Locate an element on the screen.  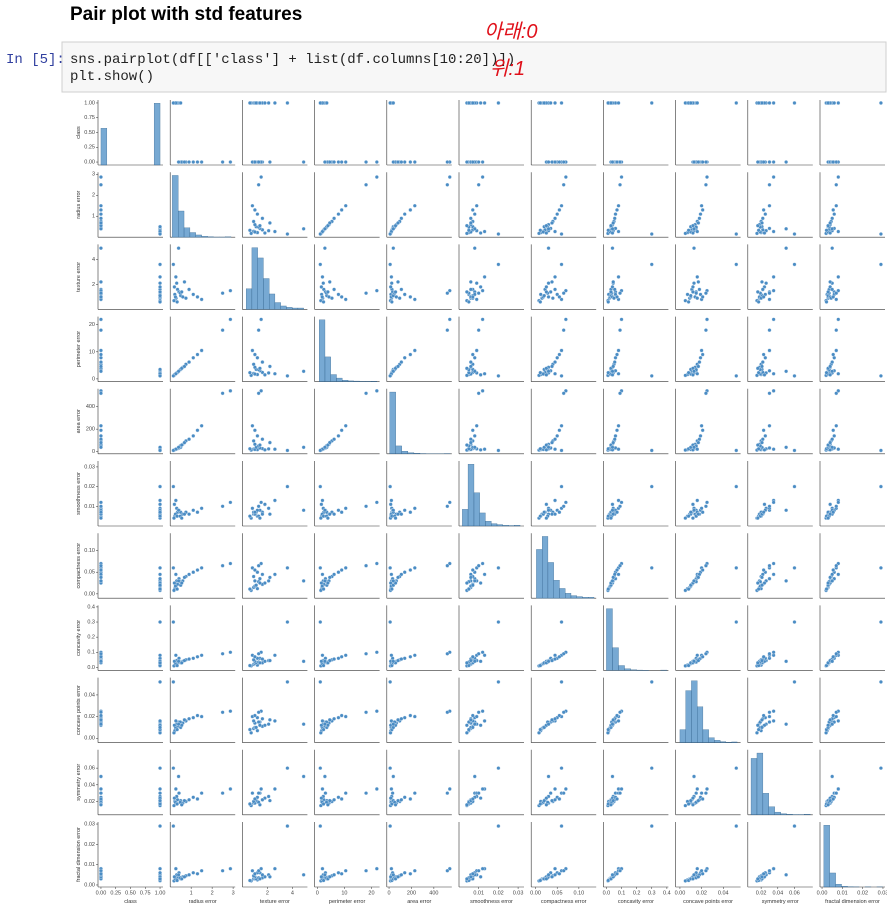
x-axis-label: compactness error is located at coordinates (564, 902).